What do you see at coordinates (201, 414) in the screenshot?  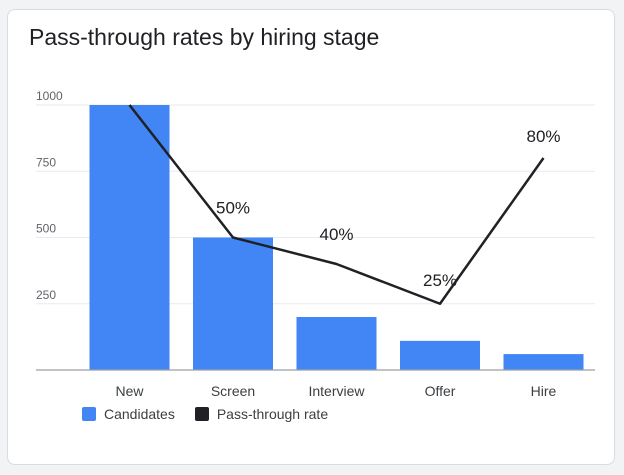 I see `legend-swatch-pass-through-rate` at bounding box center [201, 414].